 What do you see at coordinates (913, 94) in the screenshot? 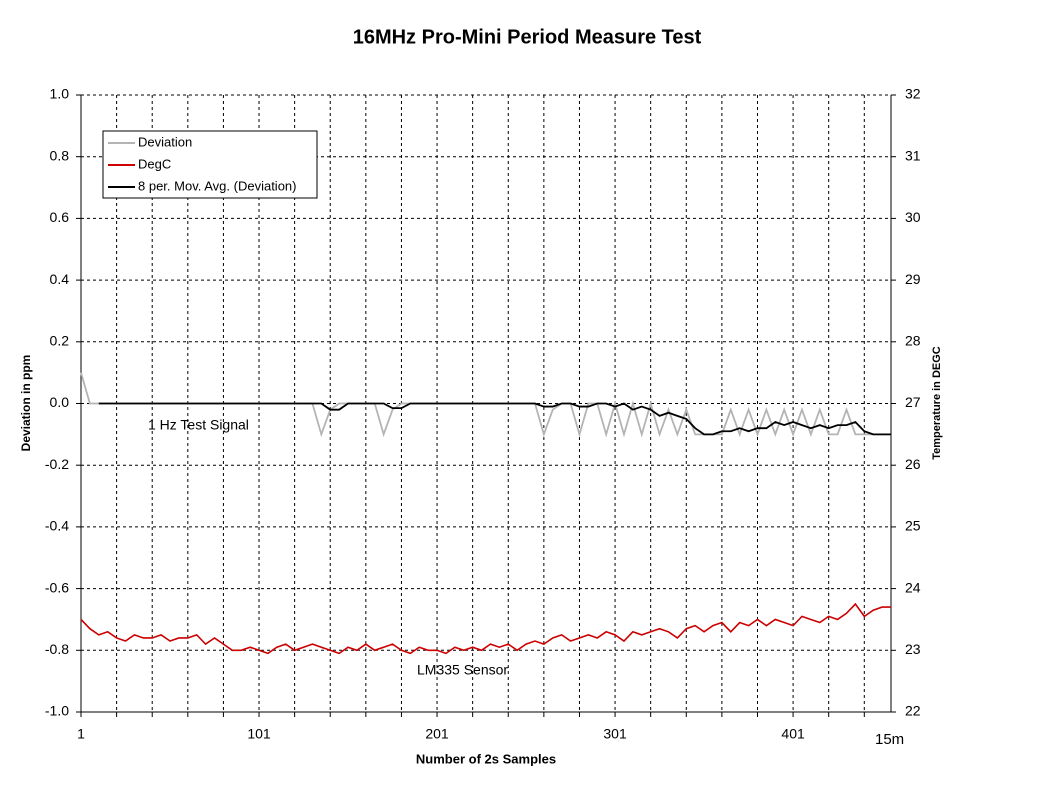
I see `y2-tick-label: 32` at bounding box center [913, 94].